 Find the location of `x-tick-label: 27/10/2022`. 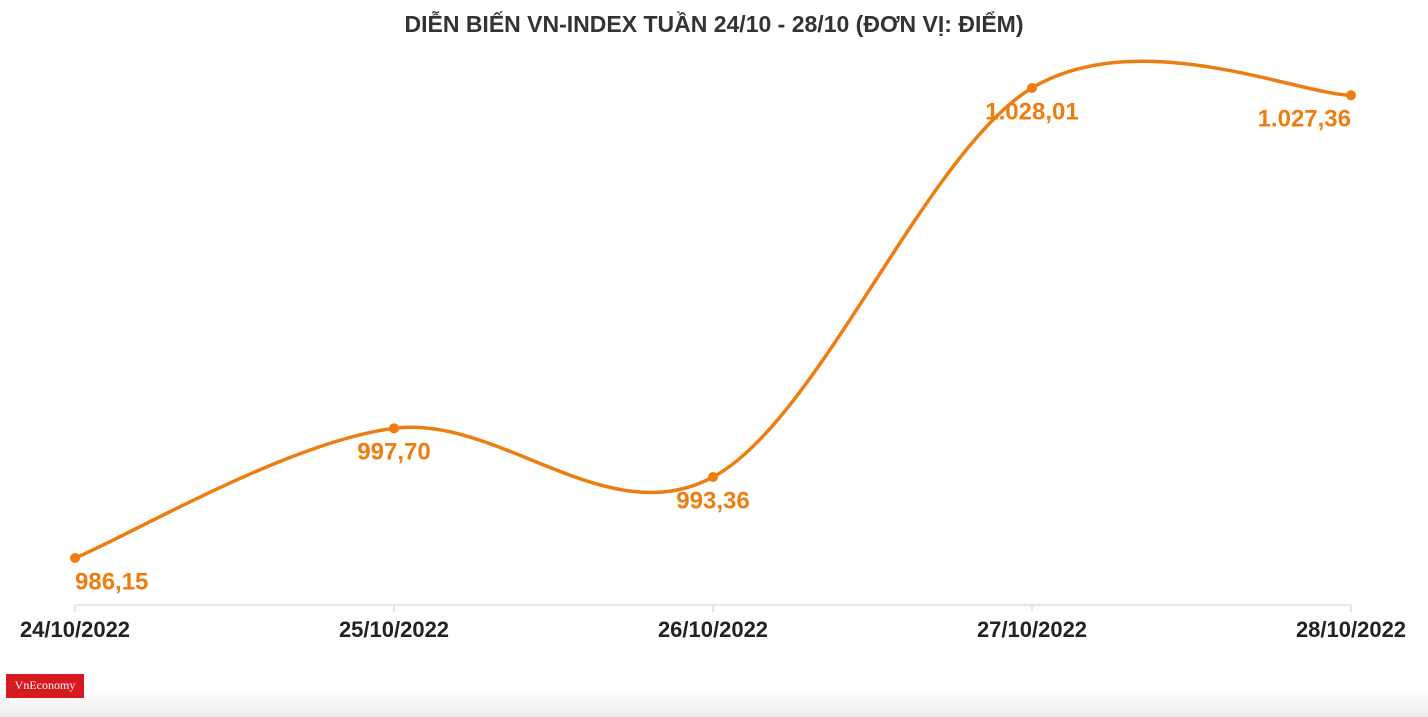

x-tick-label: 27/10/2022 is located at coordinates (1032, 629).